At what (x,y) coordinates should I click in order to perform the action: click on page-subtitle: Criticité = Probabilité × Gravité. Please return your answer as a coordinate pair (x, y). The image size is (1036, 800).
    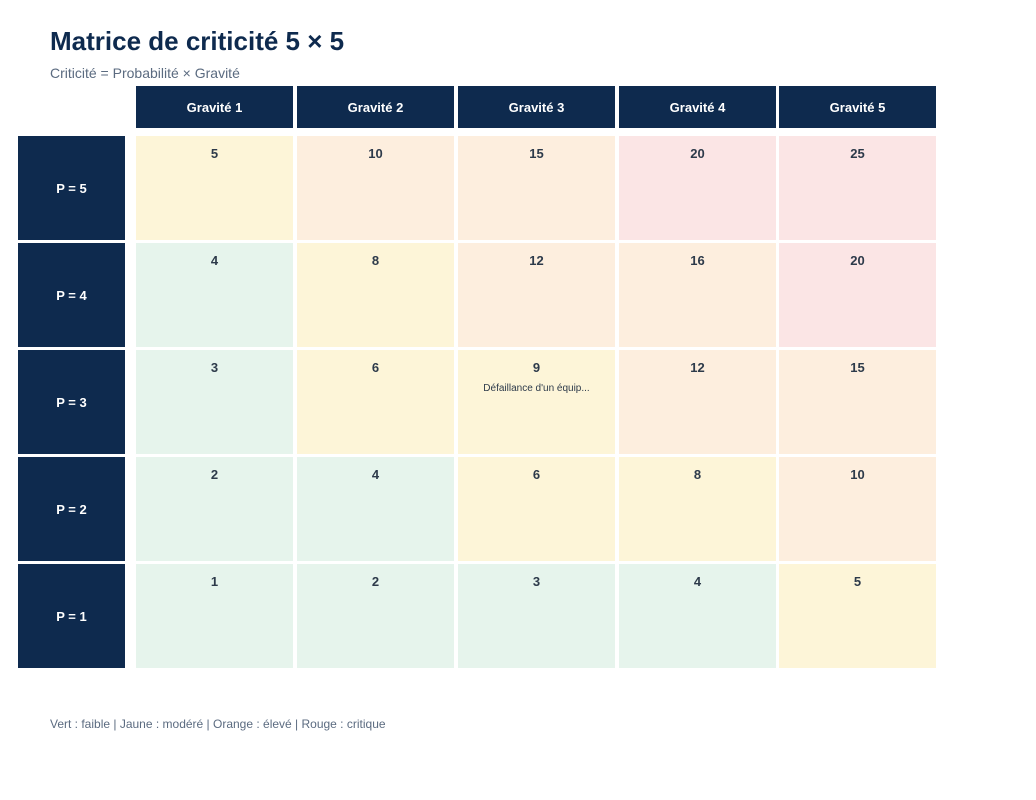
    Looking at the image, I should click on (145, 73).